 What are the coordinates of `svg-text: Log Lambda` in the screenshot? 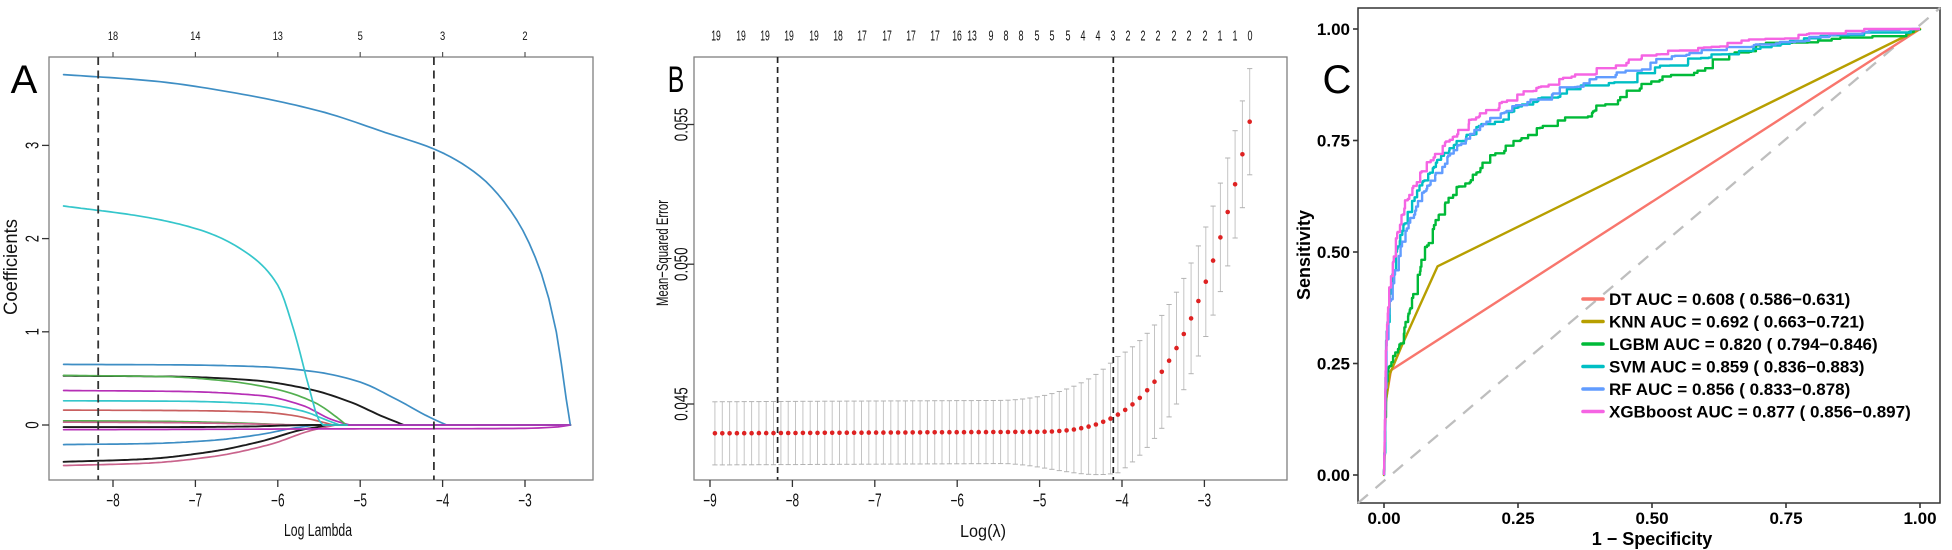 It's located at (318, 530).